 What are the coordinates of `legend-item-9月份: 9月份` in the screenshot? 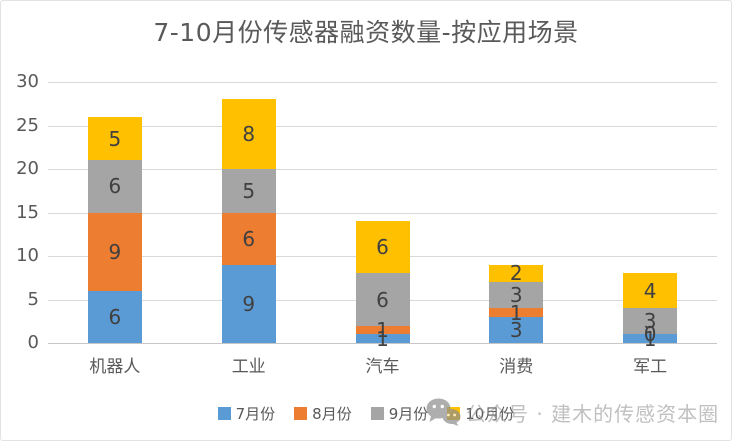 It's located at (399, 413).